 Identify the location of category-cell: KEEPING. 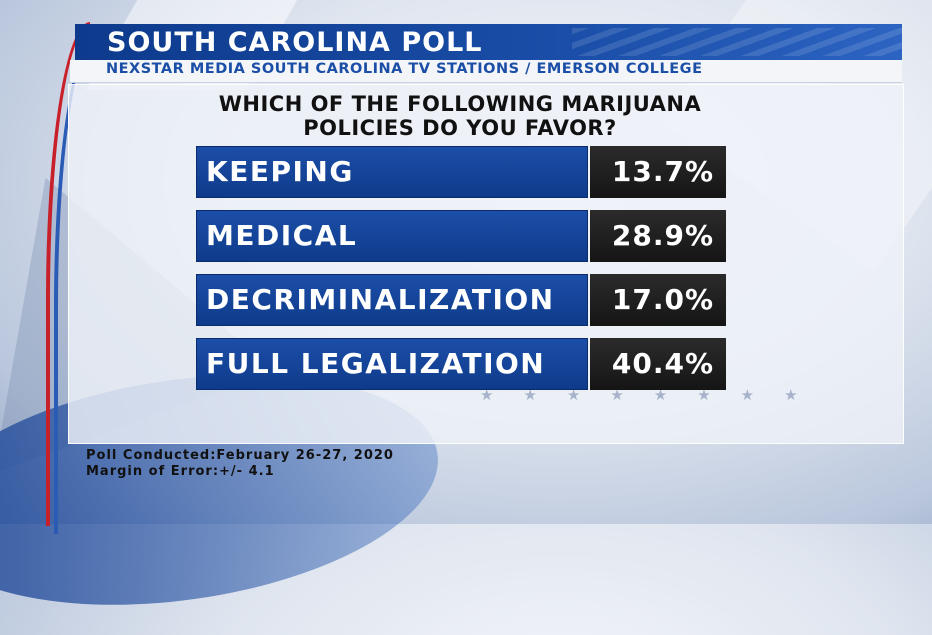
(392, 172).